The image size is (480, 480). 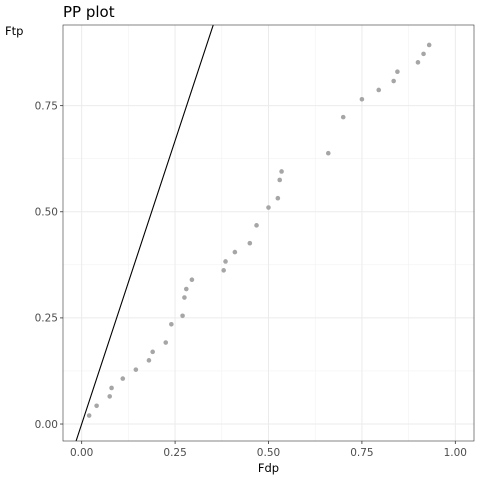 What do you see at coordinates (46, 319) in the screenshot?
I see `y-tick-label: 0.25` at bounding box center [46, 319].